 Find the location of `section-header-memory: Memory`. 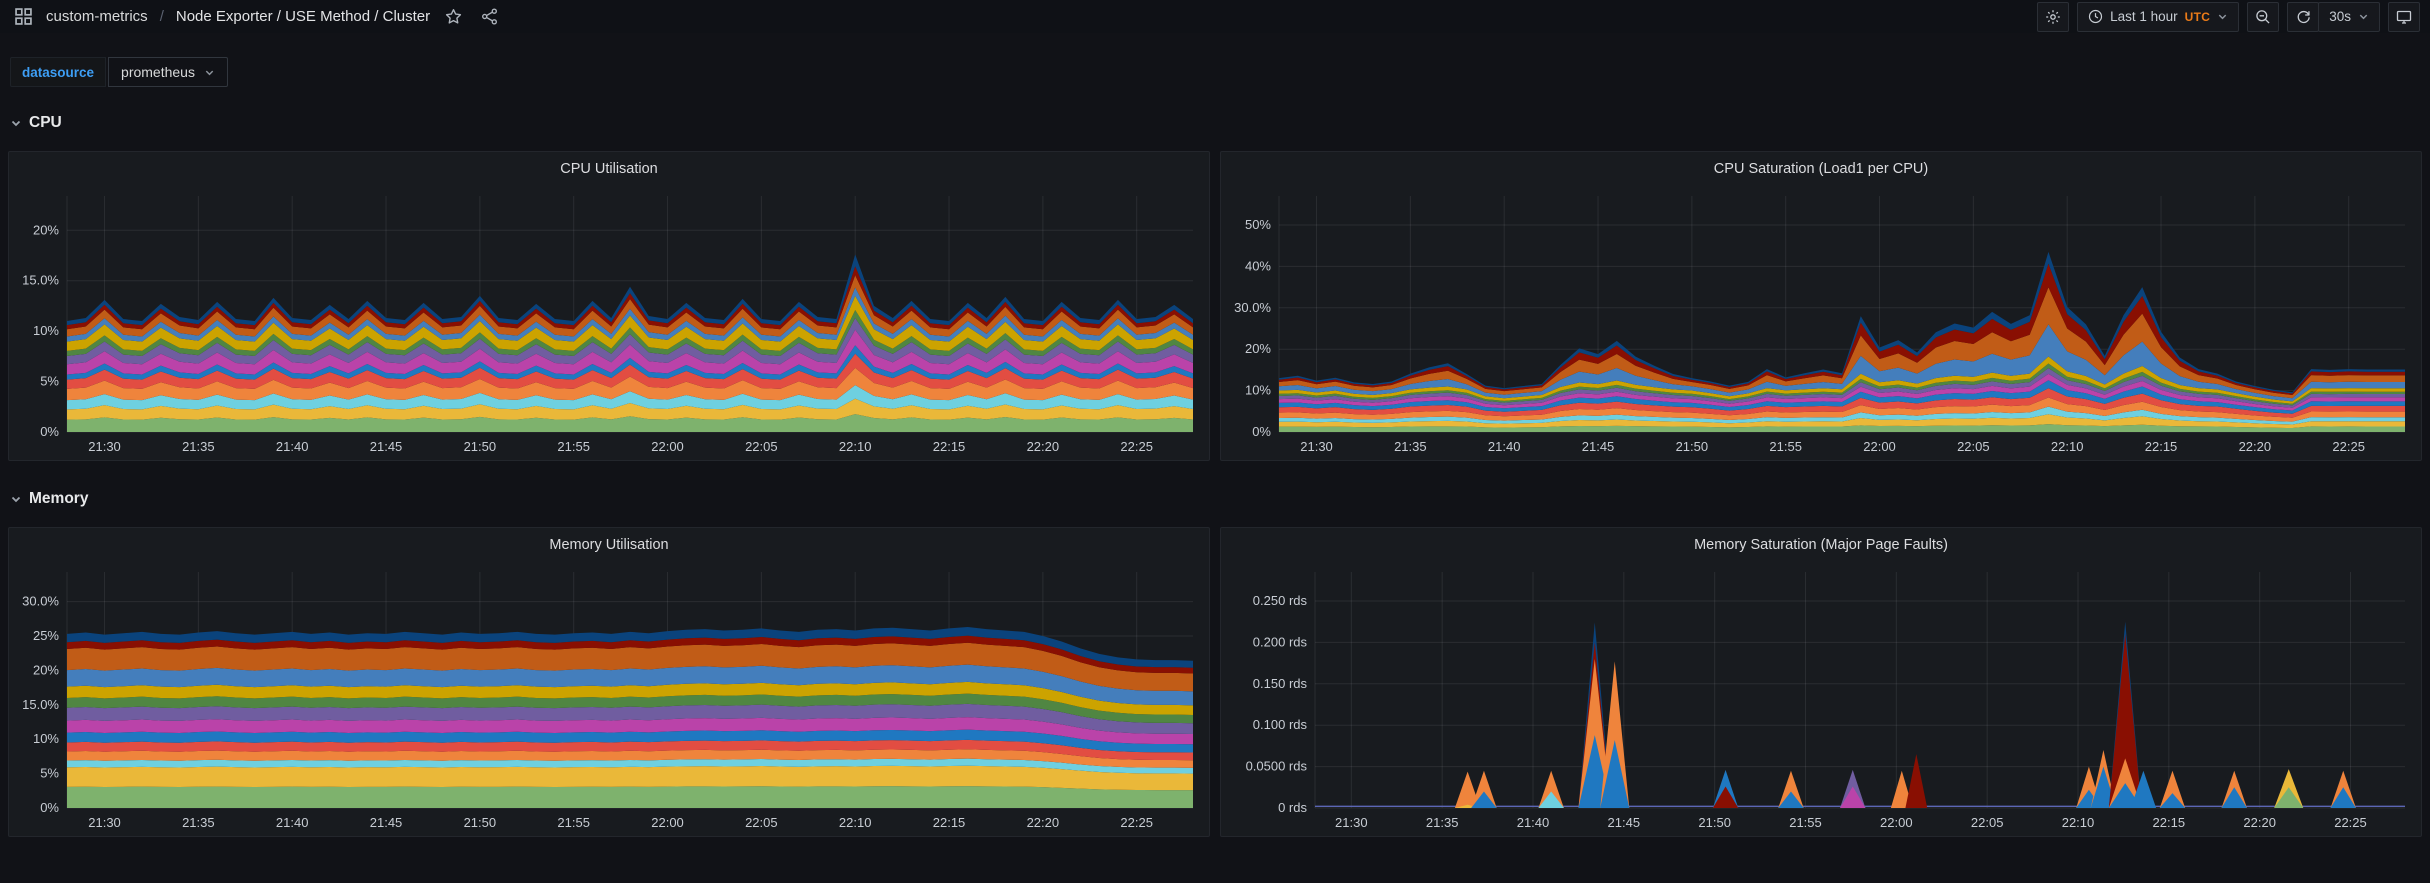

section-header-memory: Memory is located at coordinates (1215, 499).